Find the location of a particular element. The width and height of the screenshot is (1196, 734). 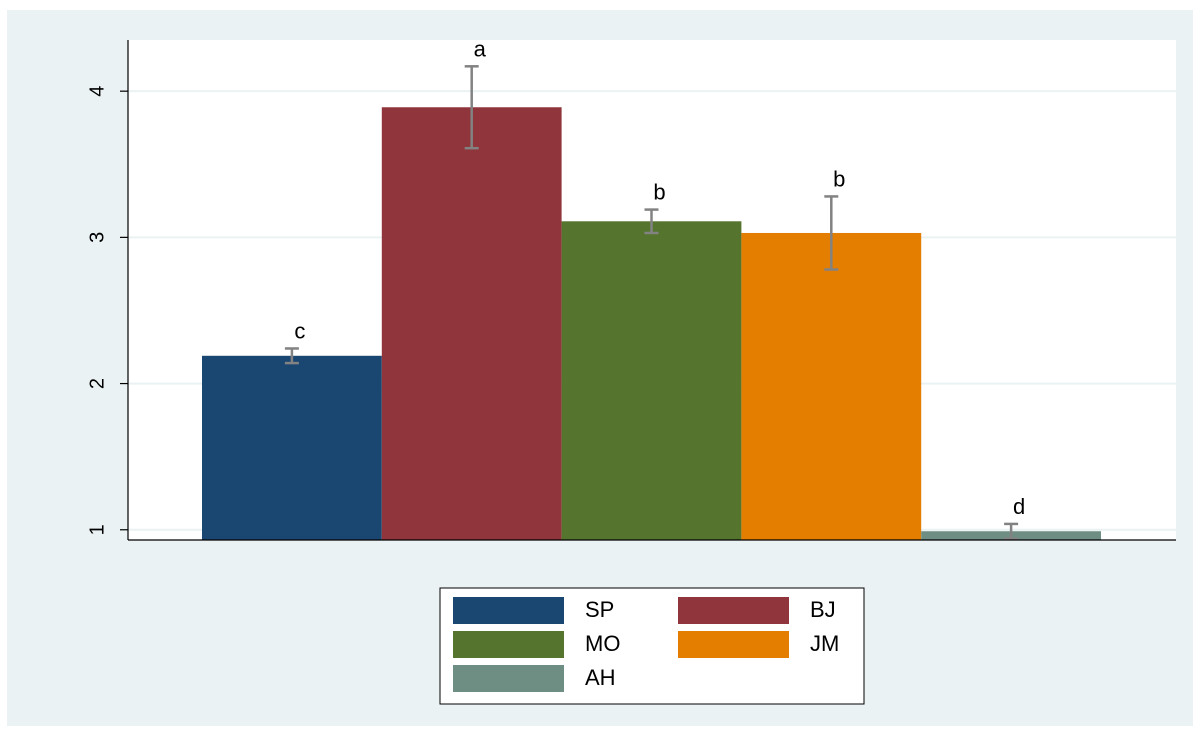

y-axis-ticks: 1 2 3 4 is located at coordinates (107, 310).